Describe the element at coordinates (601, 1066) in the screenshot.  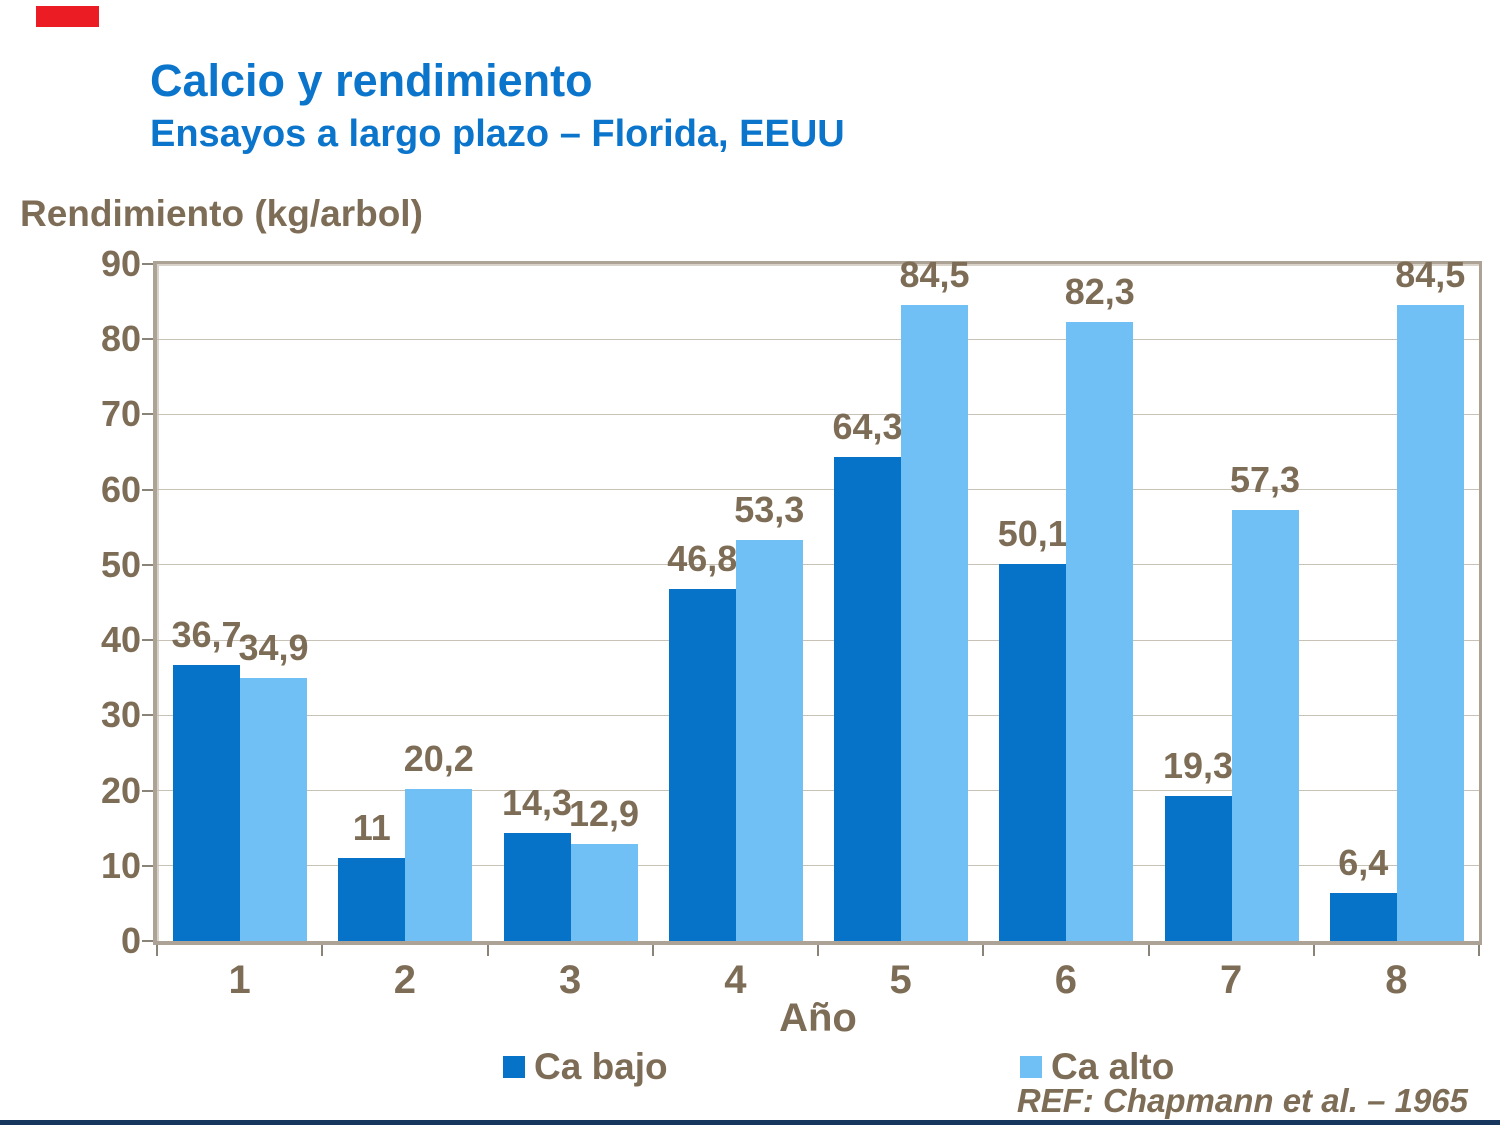
I see `legend-label-ca-bajo: Ca bajo` at that location.